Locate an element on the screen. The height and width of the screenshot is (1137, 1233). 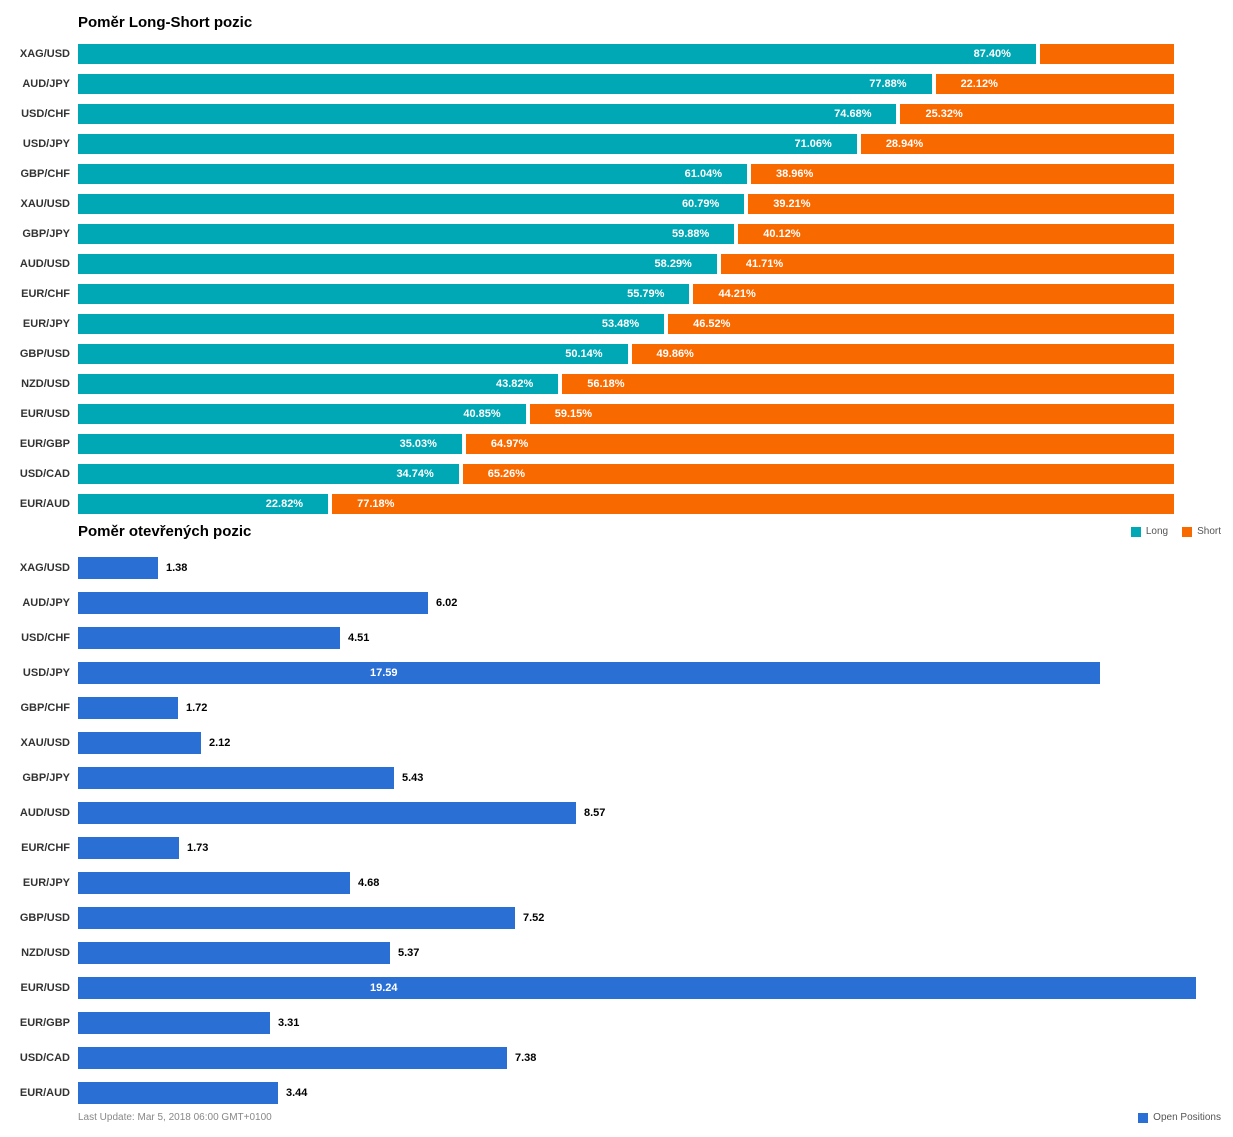
legend-item-short: Short is located at coordinates (1201, 531).